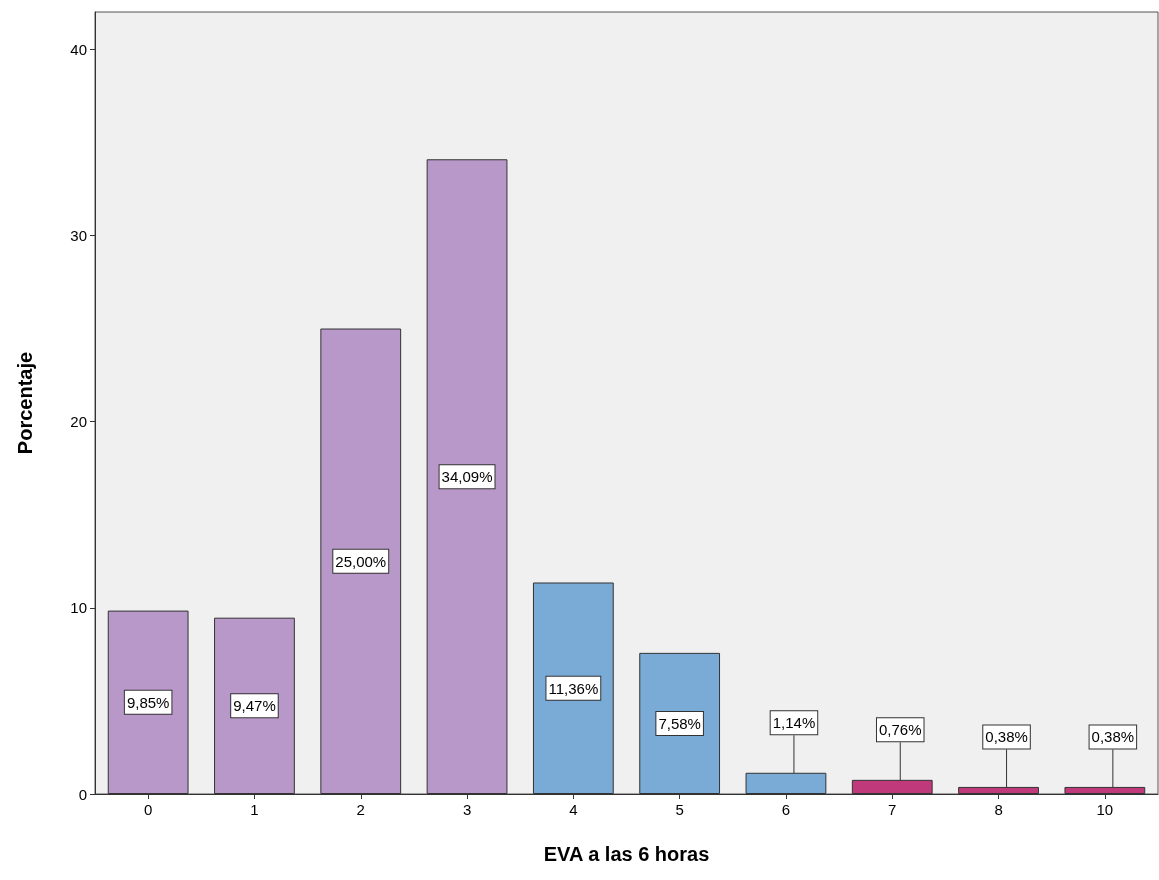 This screenshot has height=880, width=1159. What do you see at coordinates (82, 794) in the screenshot?
I see `y-tick-label: 0` at bounding box center [82, 794].